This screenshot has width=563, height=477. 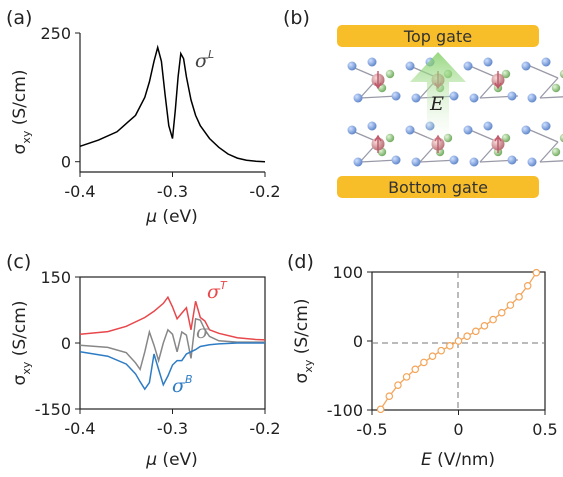 I want to click on panel-a-axes-frame, so click(x=172, y=103).